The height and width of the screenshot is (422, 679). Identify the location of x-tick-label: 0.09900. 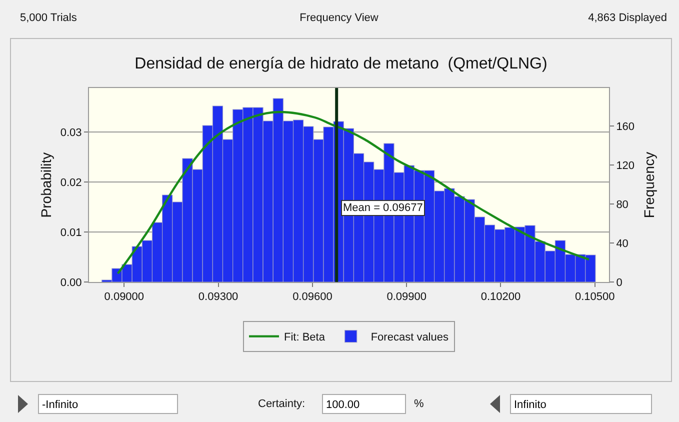
(406, 297).